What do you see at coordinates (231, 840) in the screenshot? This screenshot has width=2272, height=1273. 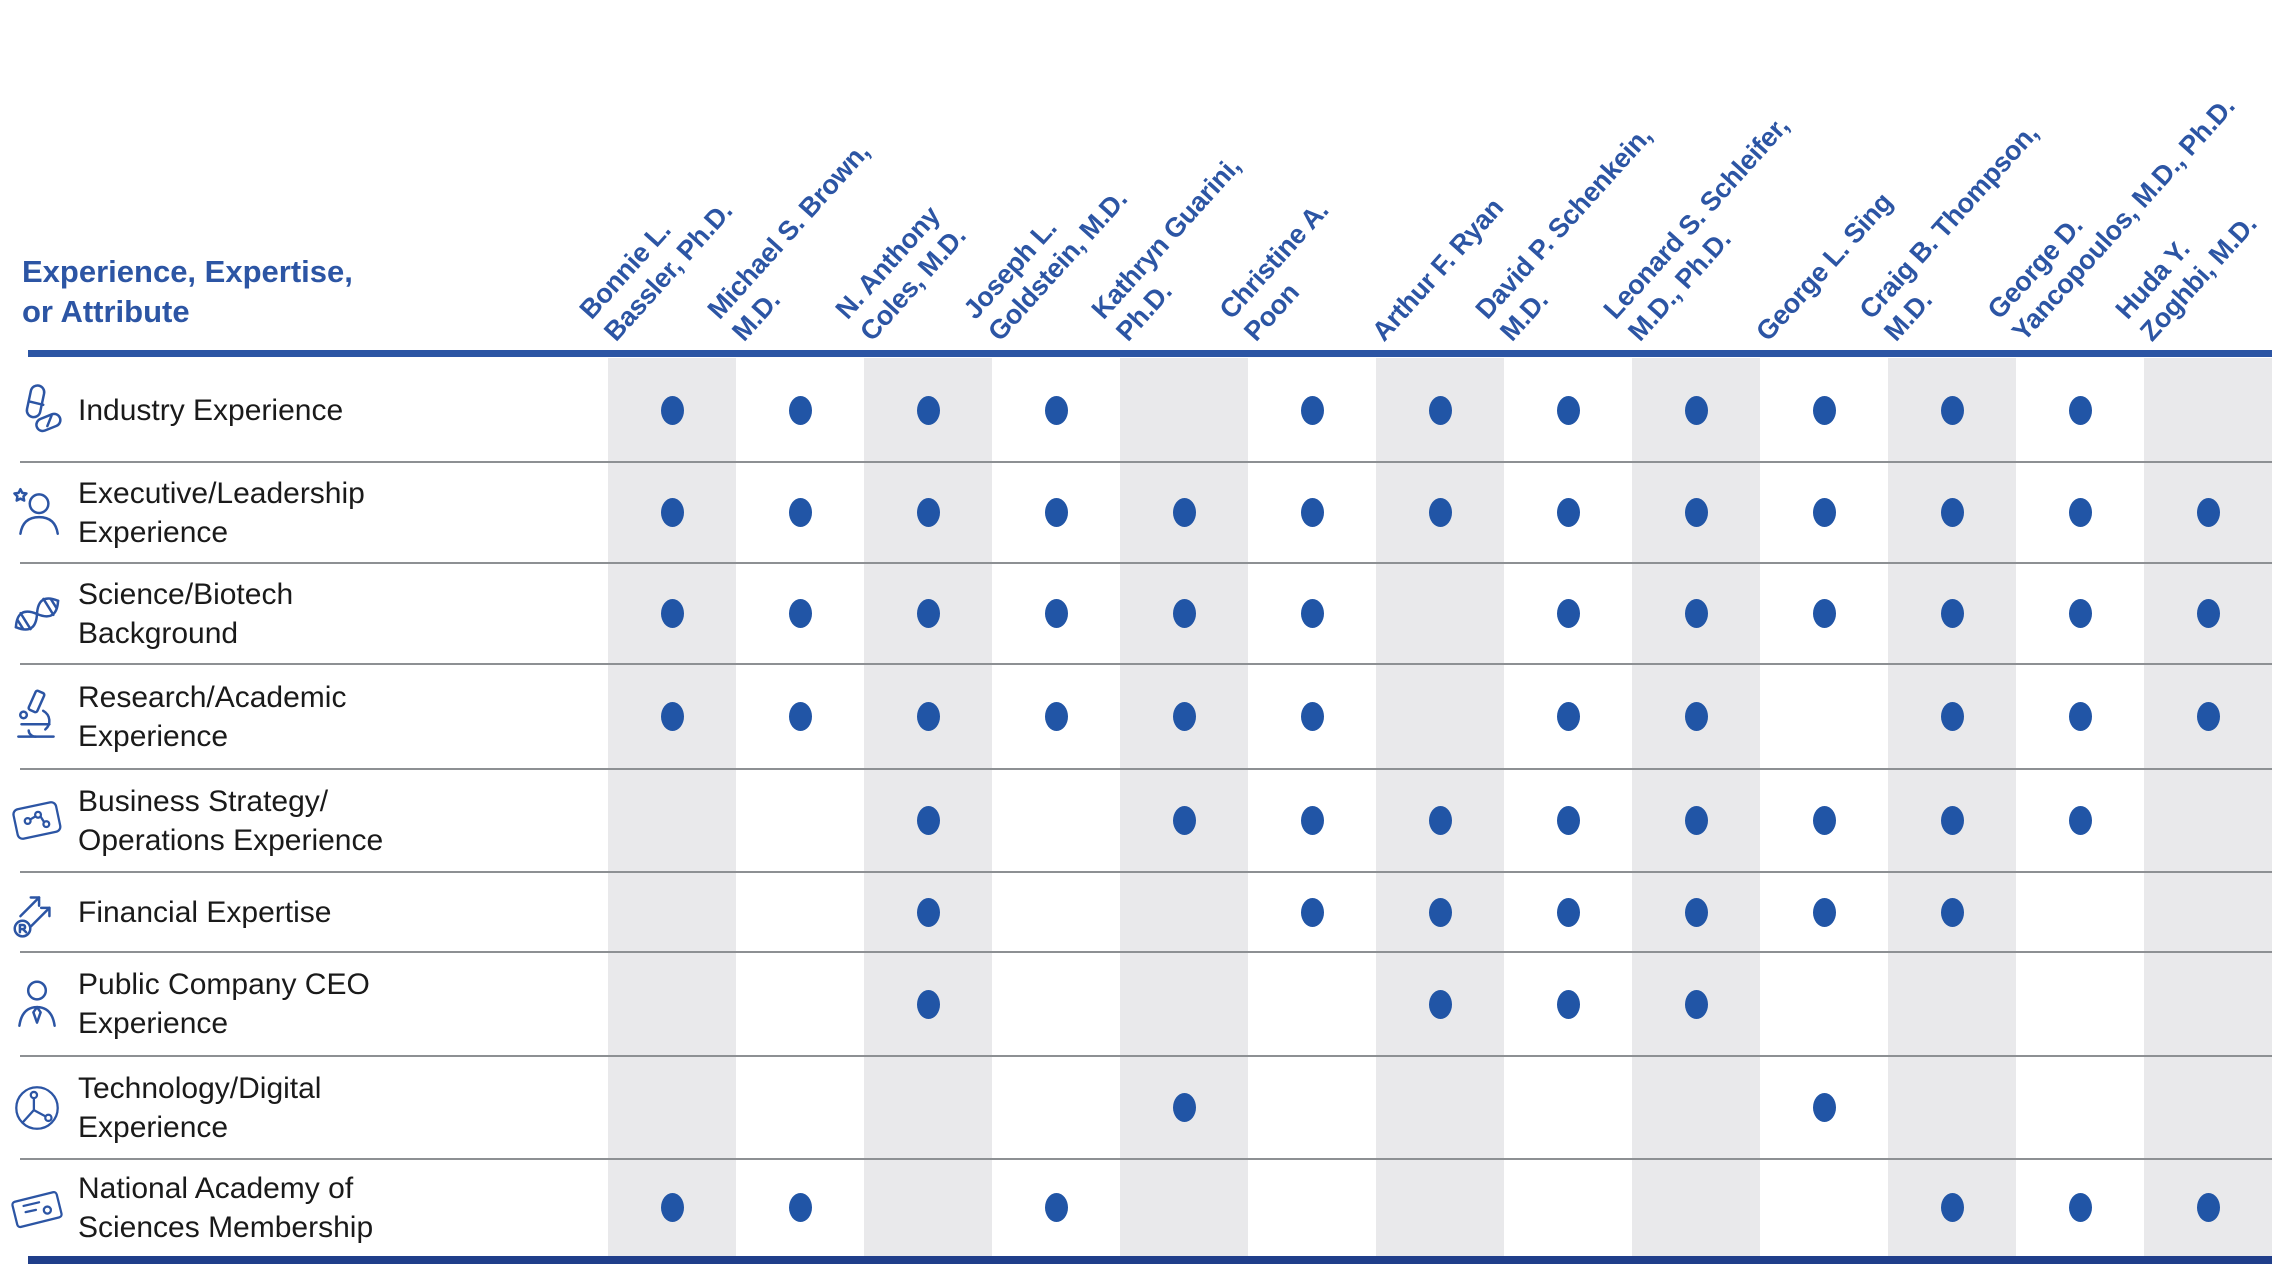 I see `attribute-row-label-line: Operations Experience` at bounding box center [231, 840].